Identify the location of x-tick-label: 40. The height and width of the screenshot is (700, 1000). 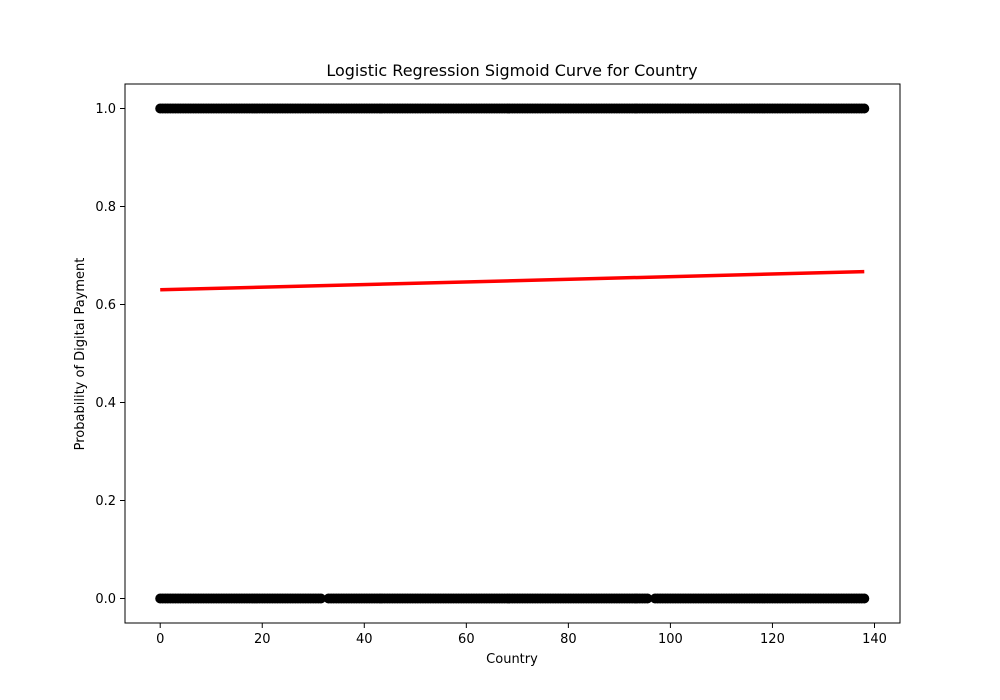
(364, 639).